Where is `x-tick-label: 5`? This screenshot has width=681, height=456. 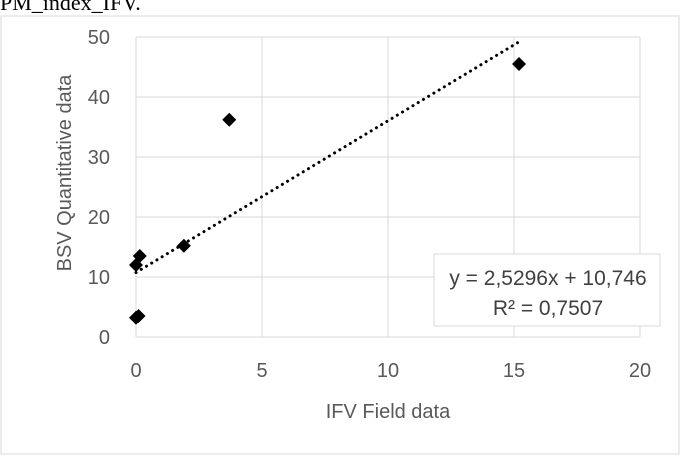 x-tick-label: 5 is located at coordinates (261, 371).